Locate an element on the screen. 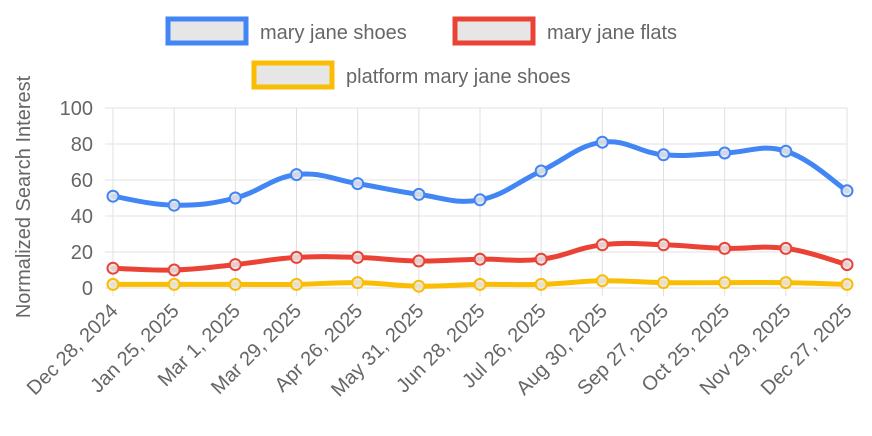  series-mary-jane-flats is located at coordinates (480, 257).